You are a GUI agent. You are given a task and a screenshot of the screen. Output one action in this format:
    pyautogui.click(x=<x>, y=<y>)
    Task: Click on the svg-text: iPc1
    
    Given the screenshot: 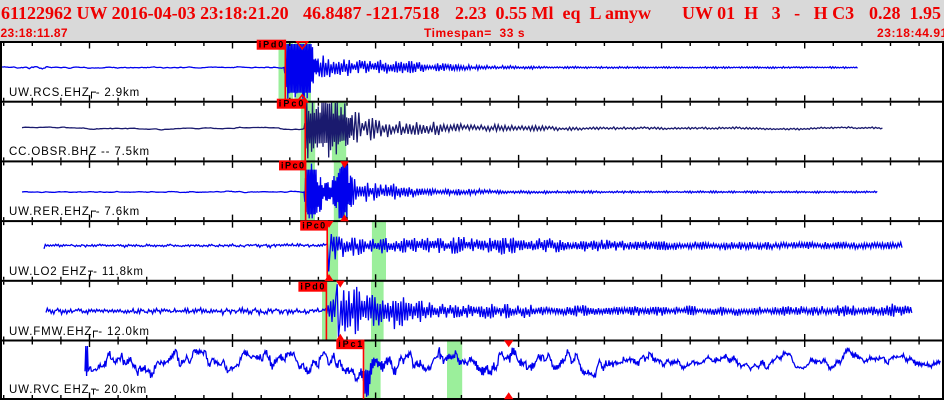 What is the action you would take?
    pyautogui.click(x=350, y=344)
    